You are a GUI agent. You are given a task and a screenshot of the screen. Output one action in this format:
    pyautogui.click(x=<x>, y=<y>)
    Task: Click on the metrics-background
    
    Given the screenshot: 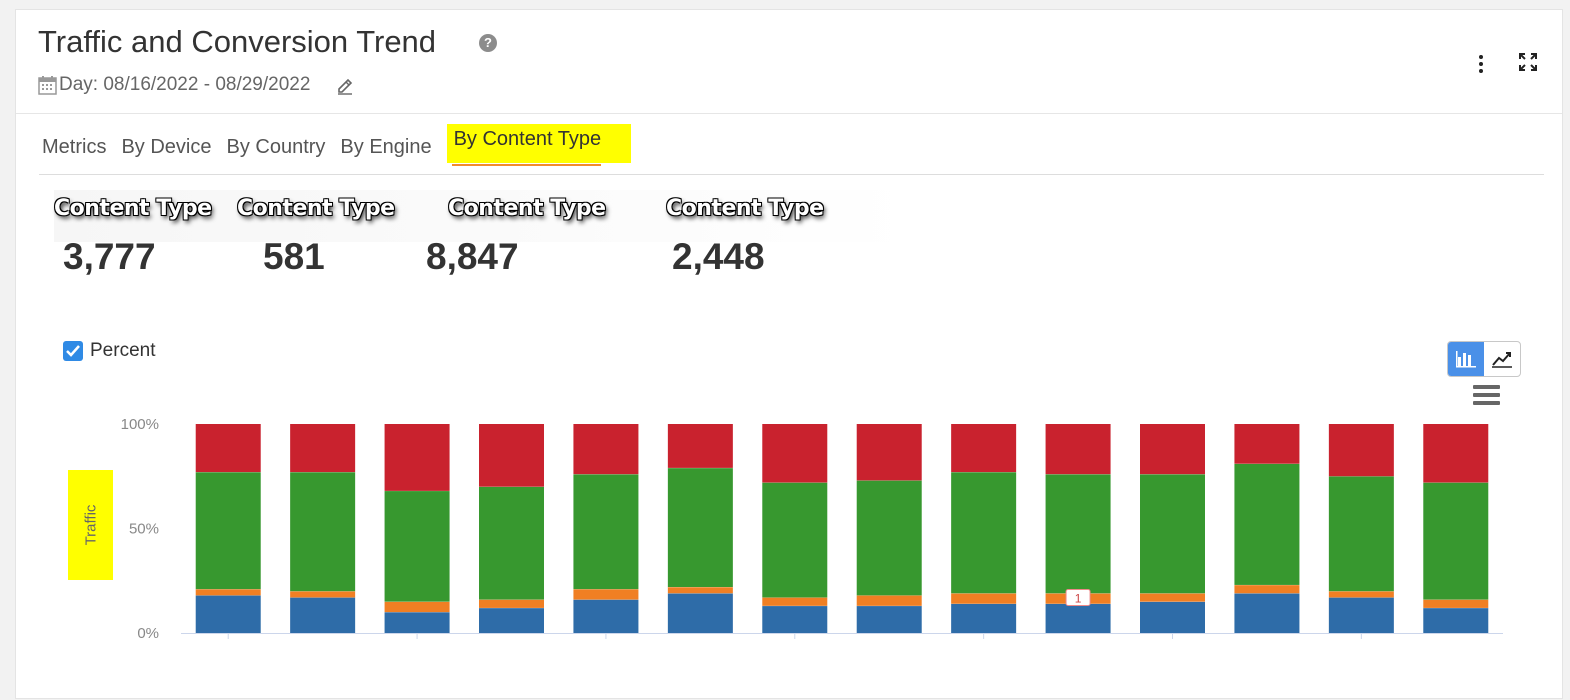 What is the action you would take?
    pyautogui.click(x=484, y=216)
    